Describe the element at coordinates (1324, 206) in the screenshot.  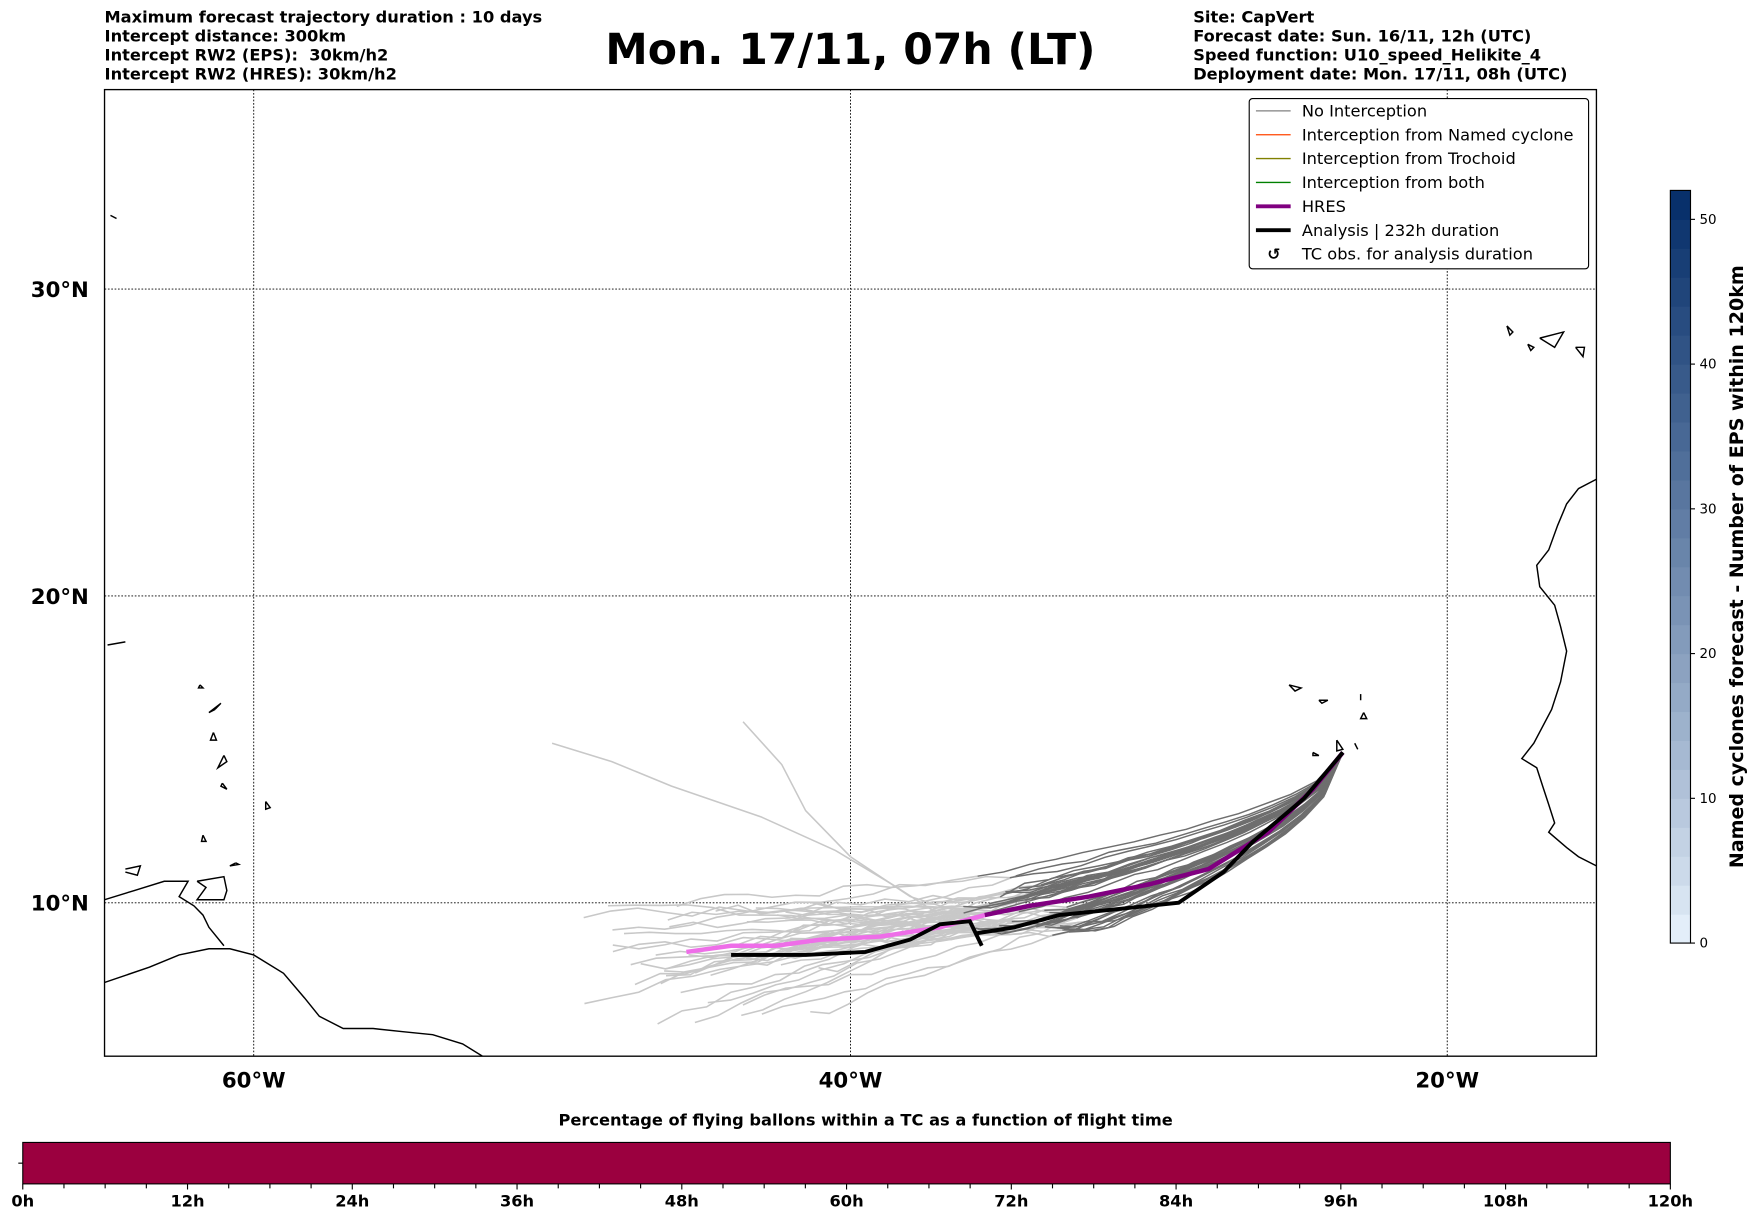
I see `legend-label: HRES` at that location.